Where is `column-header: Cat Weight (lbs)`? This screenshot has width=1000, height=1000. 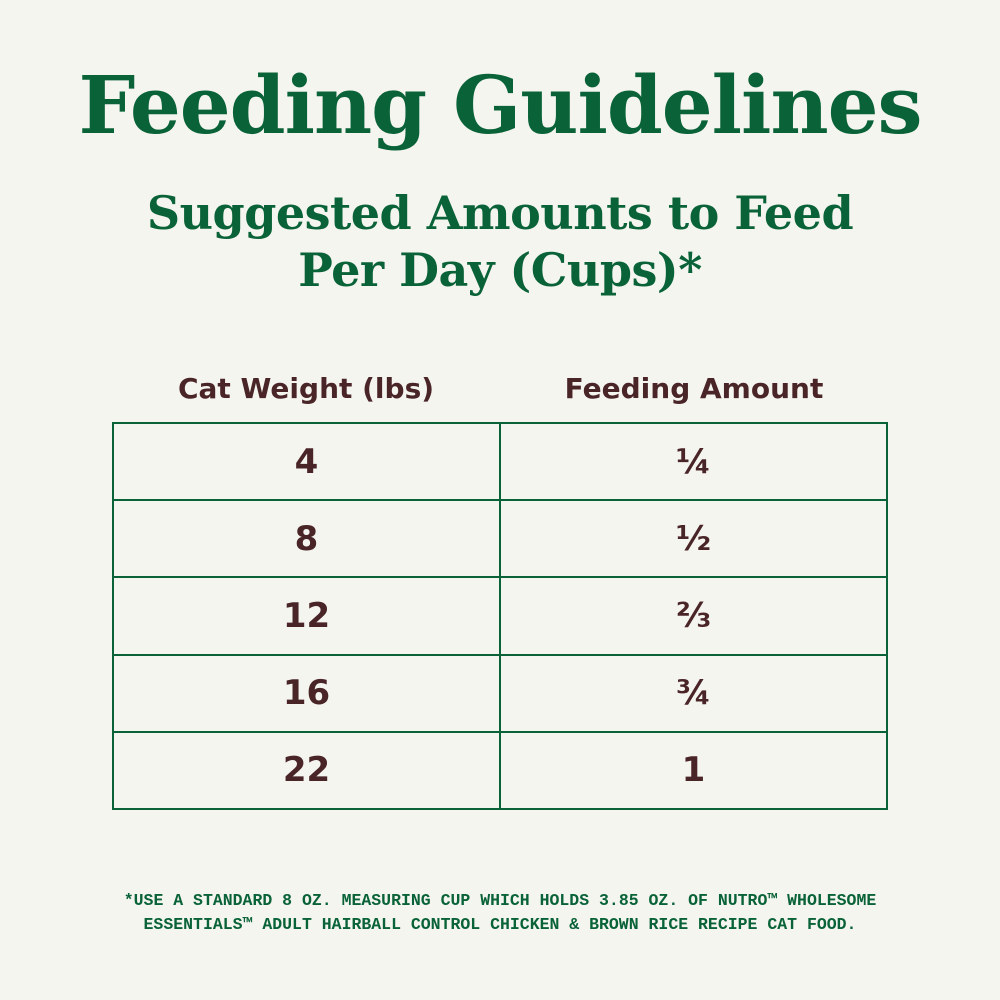
column-header: Cat Weight (lbs) is located at coordinates (306, 388).